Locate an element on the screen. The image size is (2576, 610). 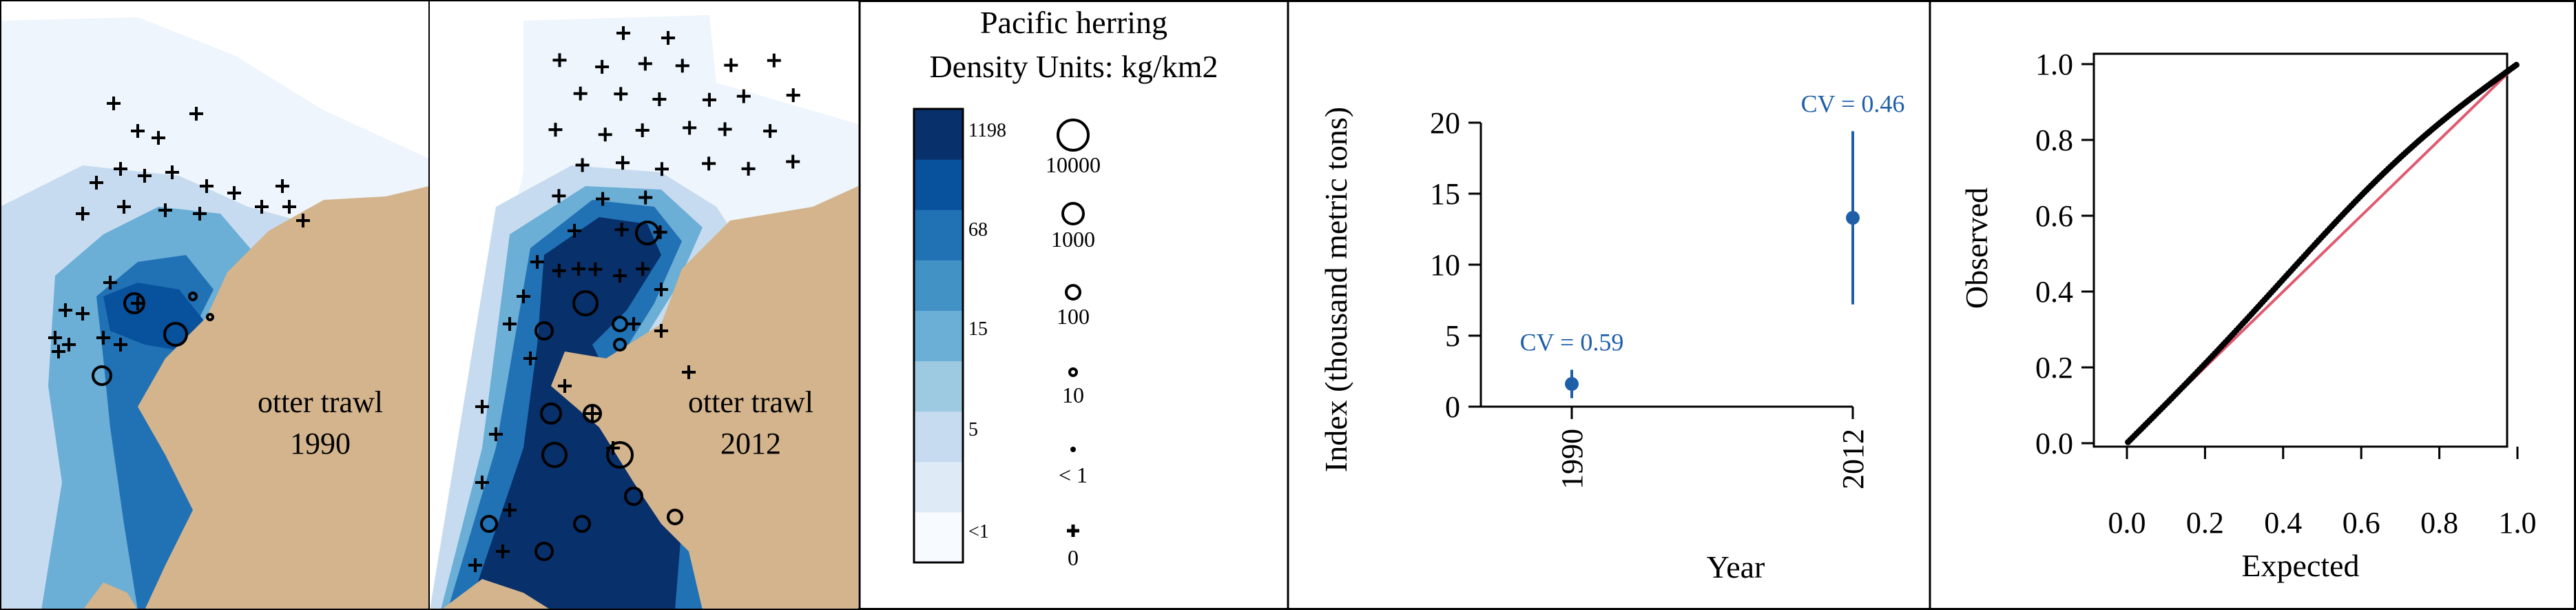
colorbar-label: 1198 is located at coordinates (987, 130).